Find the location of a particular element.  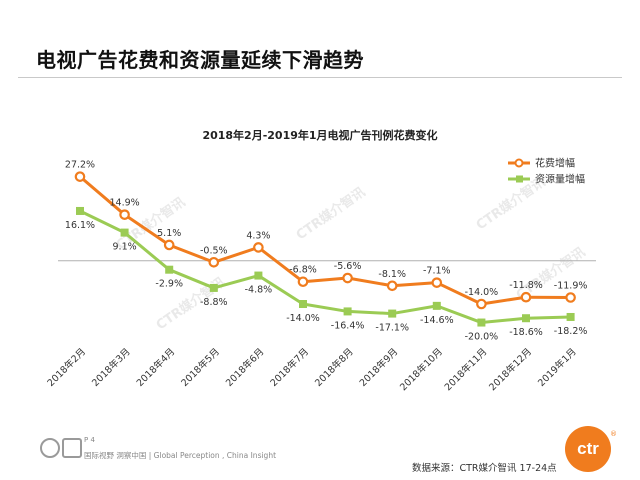

spend-value-label: -5.6% is located at coordinates (348, 266).